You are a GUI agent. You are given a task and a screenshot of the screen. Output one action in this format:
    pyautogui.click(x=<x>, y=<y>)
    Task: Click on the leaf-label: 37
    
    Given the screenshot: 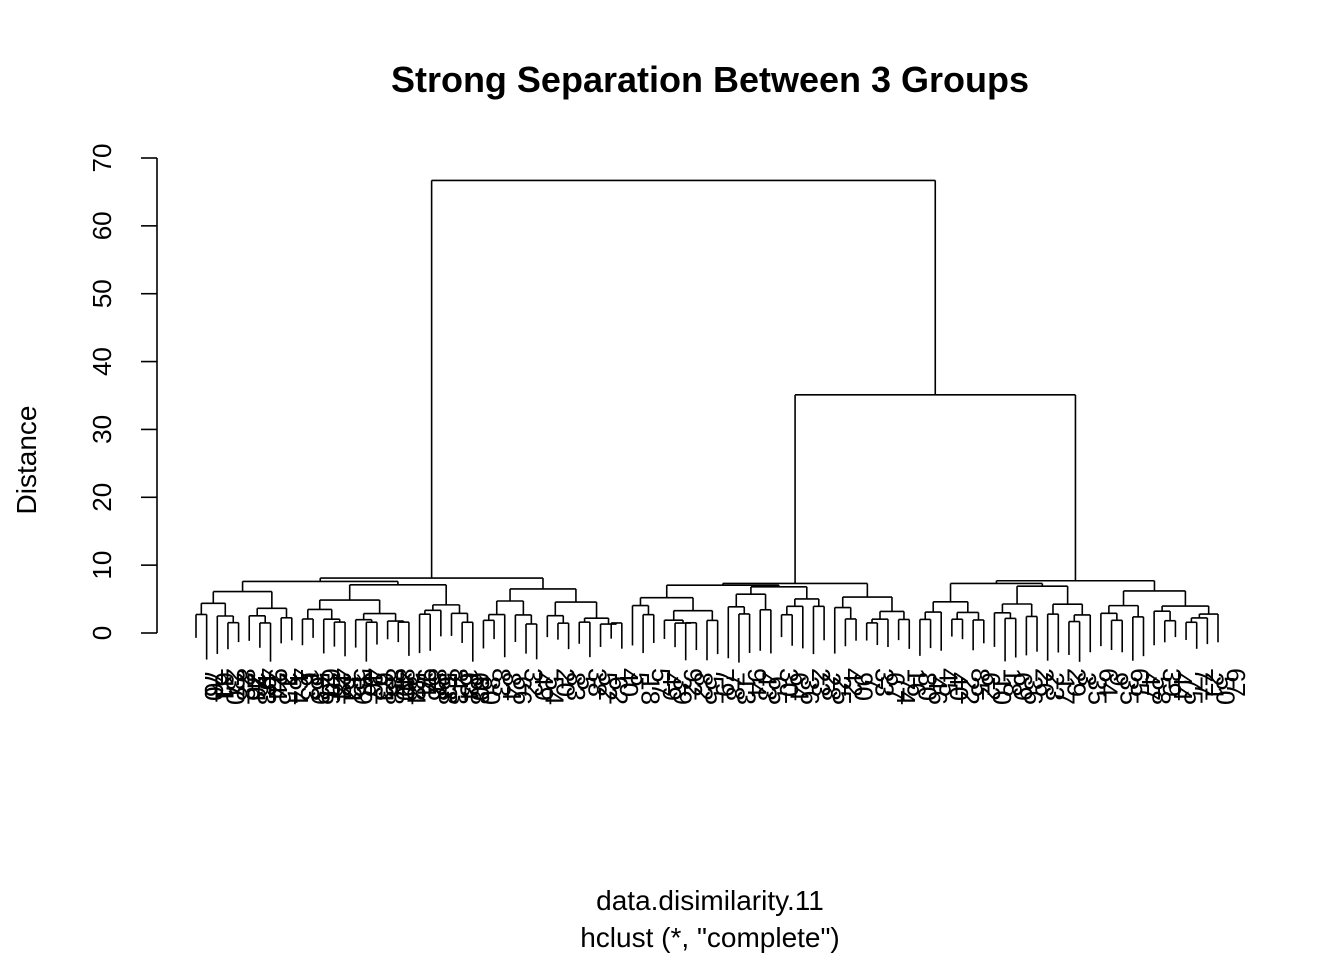 What is the action you would take?
    pyautogui.click(x=374, y=686)
    